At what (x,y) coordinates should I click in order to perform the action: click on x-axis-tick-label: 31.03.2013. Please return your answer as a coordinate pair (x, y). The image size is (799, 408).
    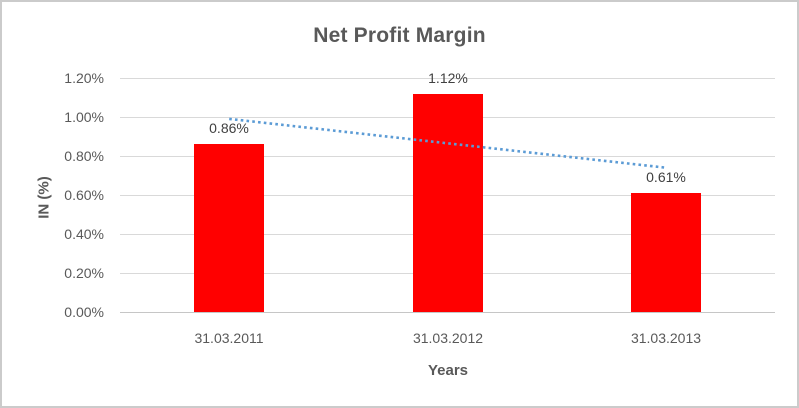
    Looking at the image, I should click on (666, 338).